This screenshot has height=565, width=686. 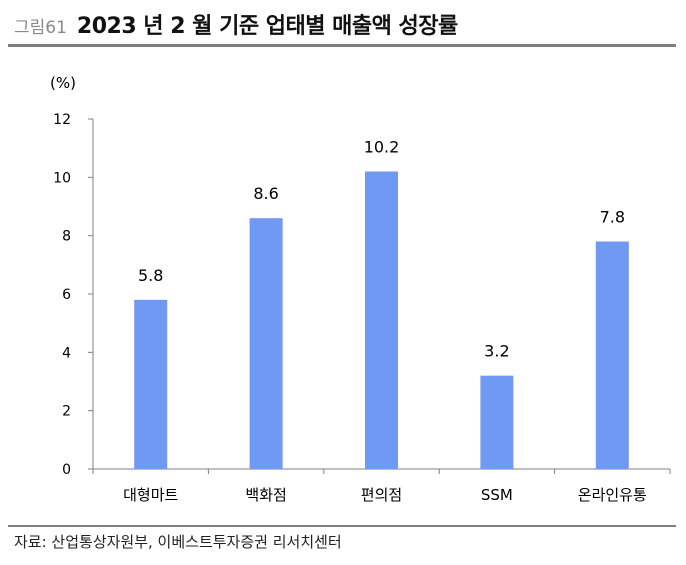 I want to click on category-label: SSM, so click(x=497, y=495).